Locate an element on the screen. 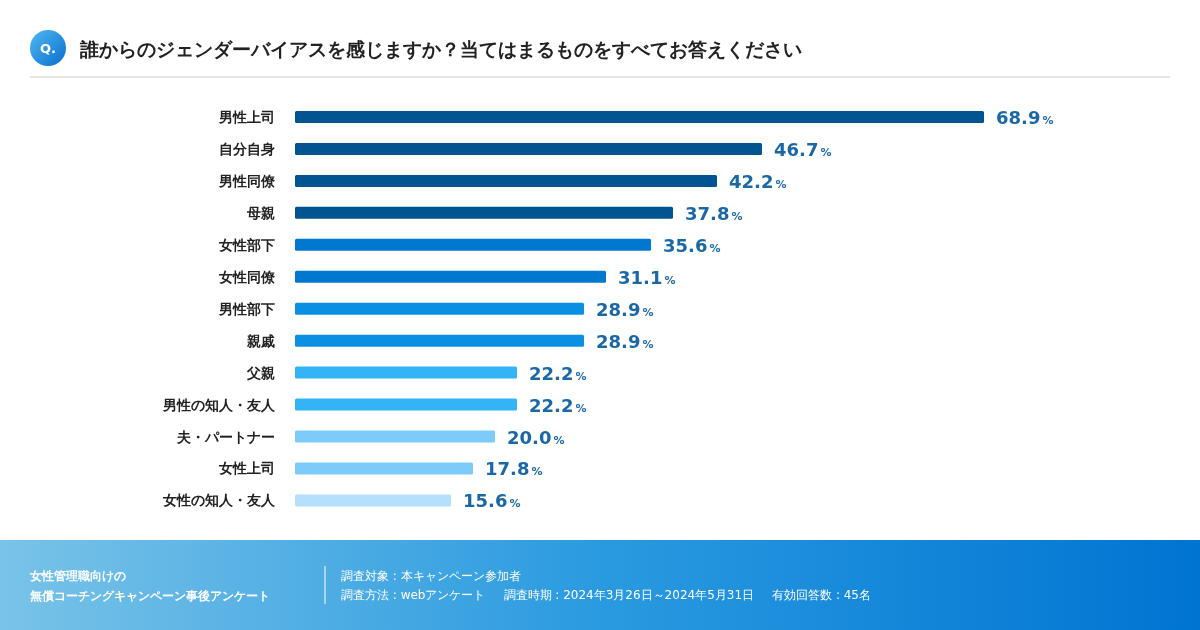 This screenshot has width=1200, height=630. data-label: 15.6% is located at coordinates (492, 501).